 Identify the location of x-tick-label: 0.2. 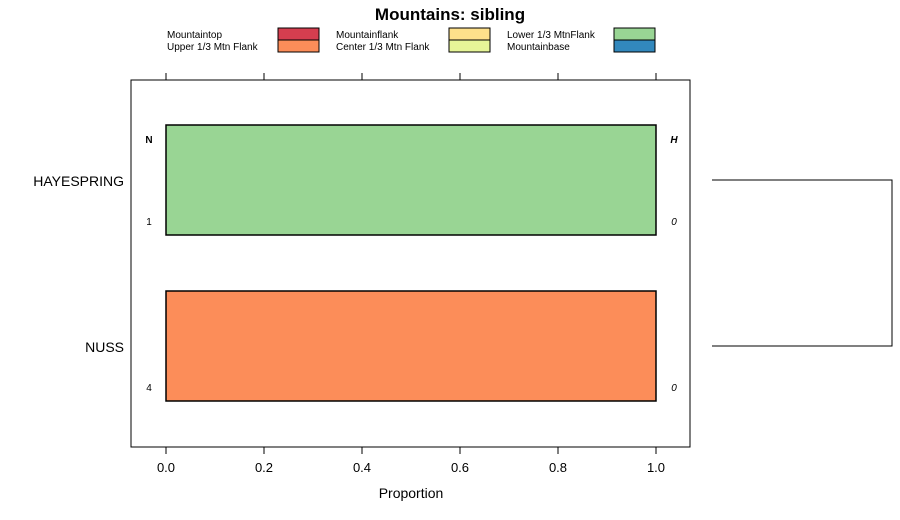
(264, 467).